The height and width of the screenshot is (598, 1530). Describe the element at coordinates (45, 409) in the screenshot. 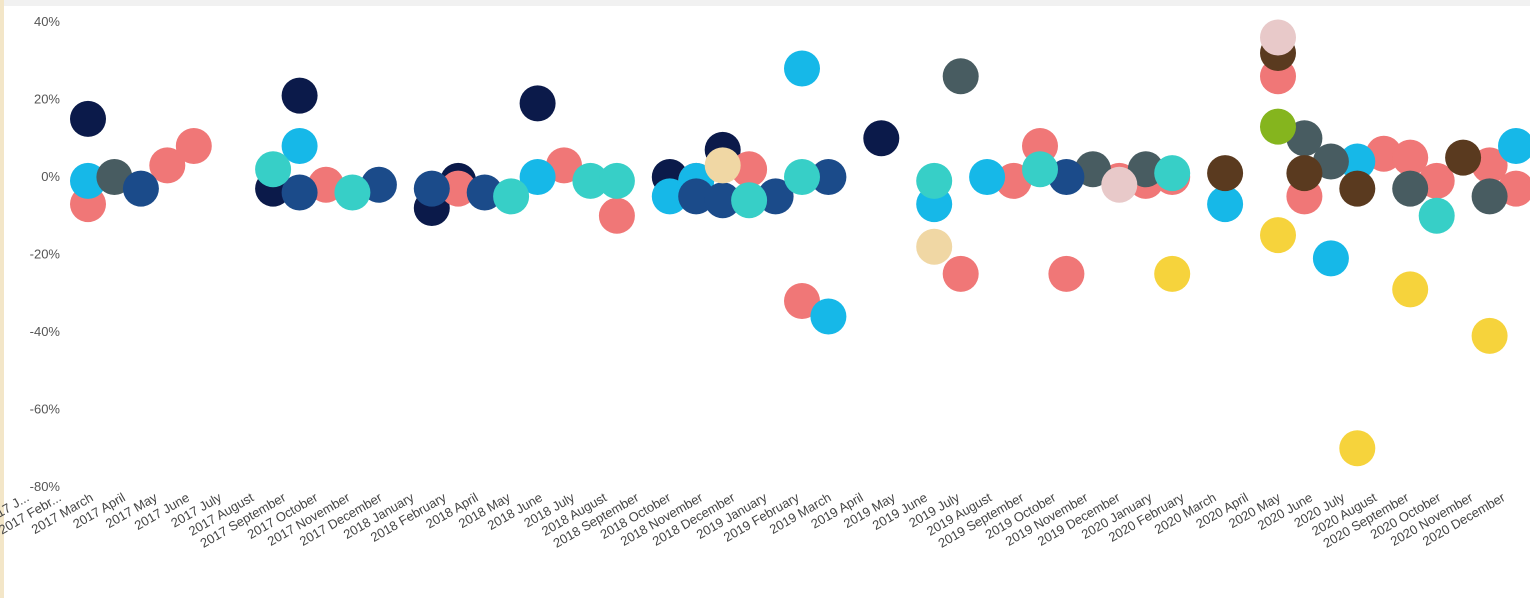

I see `y-tick-label: -60%` at that location.